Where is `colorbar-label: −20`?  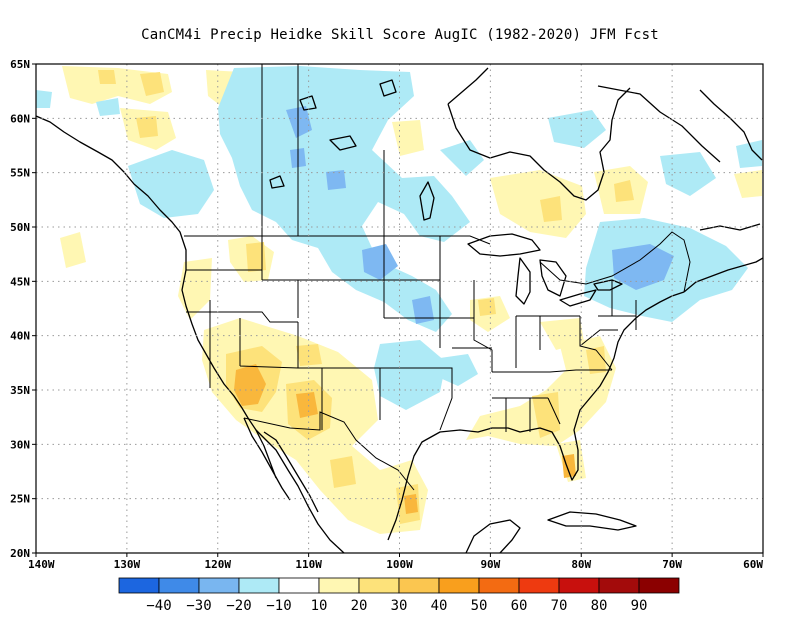 colorbar-label: −20 is located at coordinates (238, 606).